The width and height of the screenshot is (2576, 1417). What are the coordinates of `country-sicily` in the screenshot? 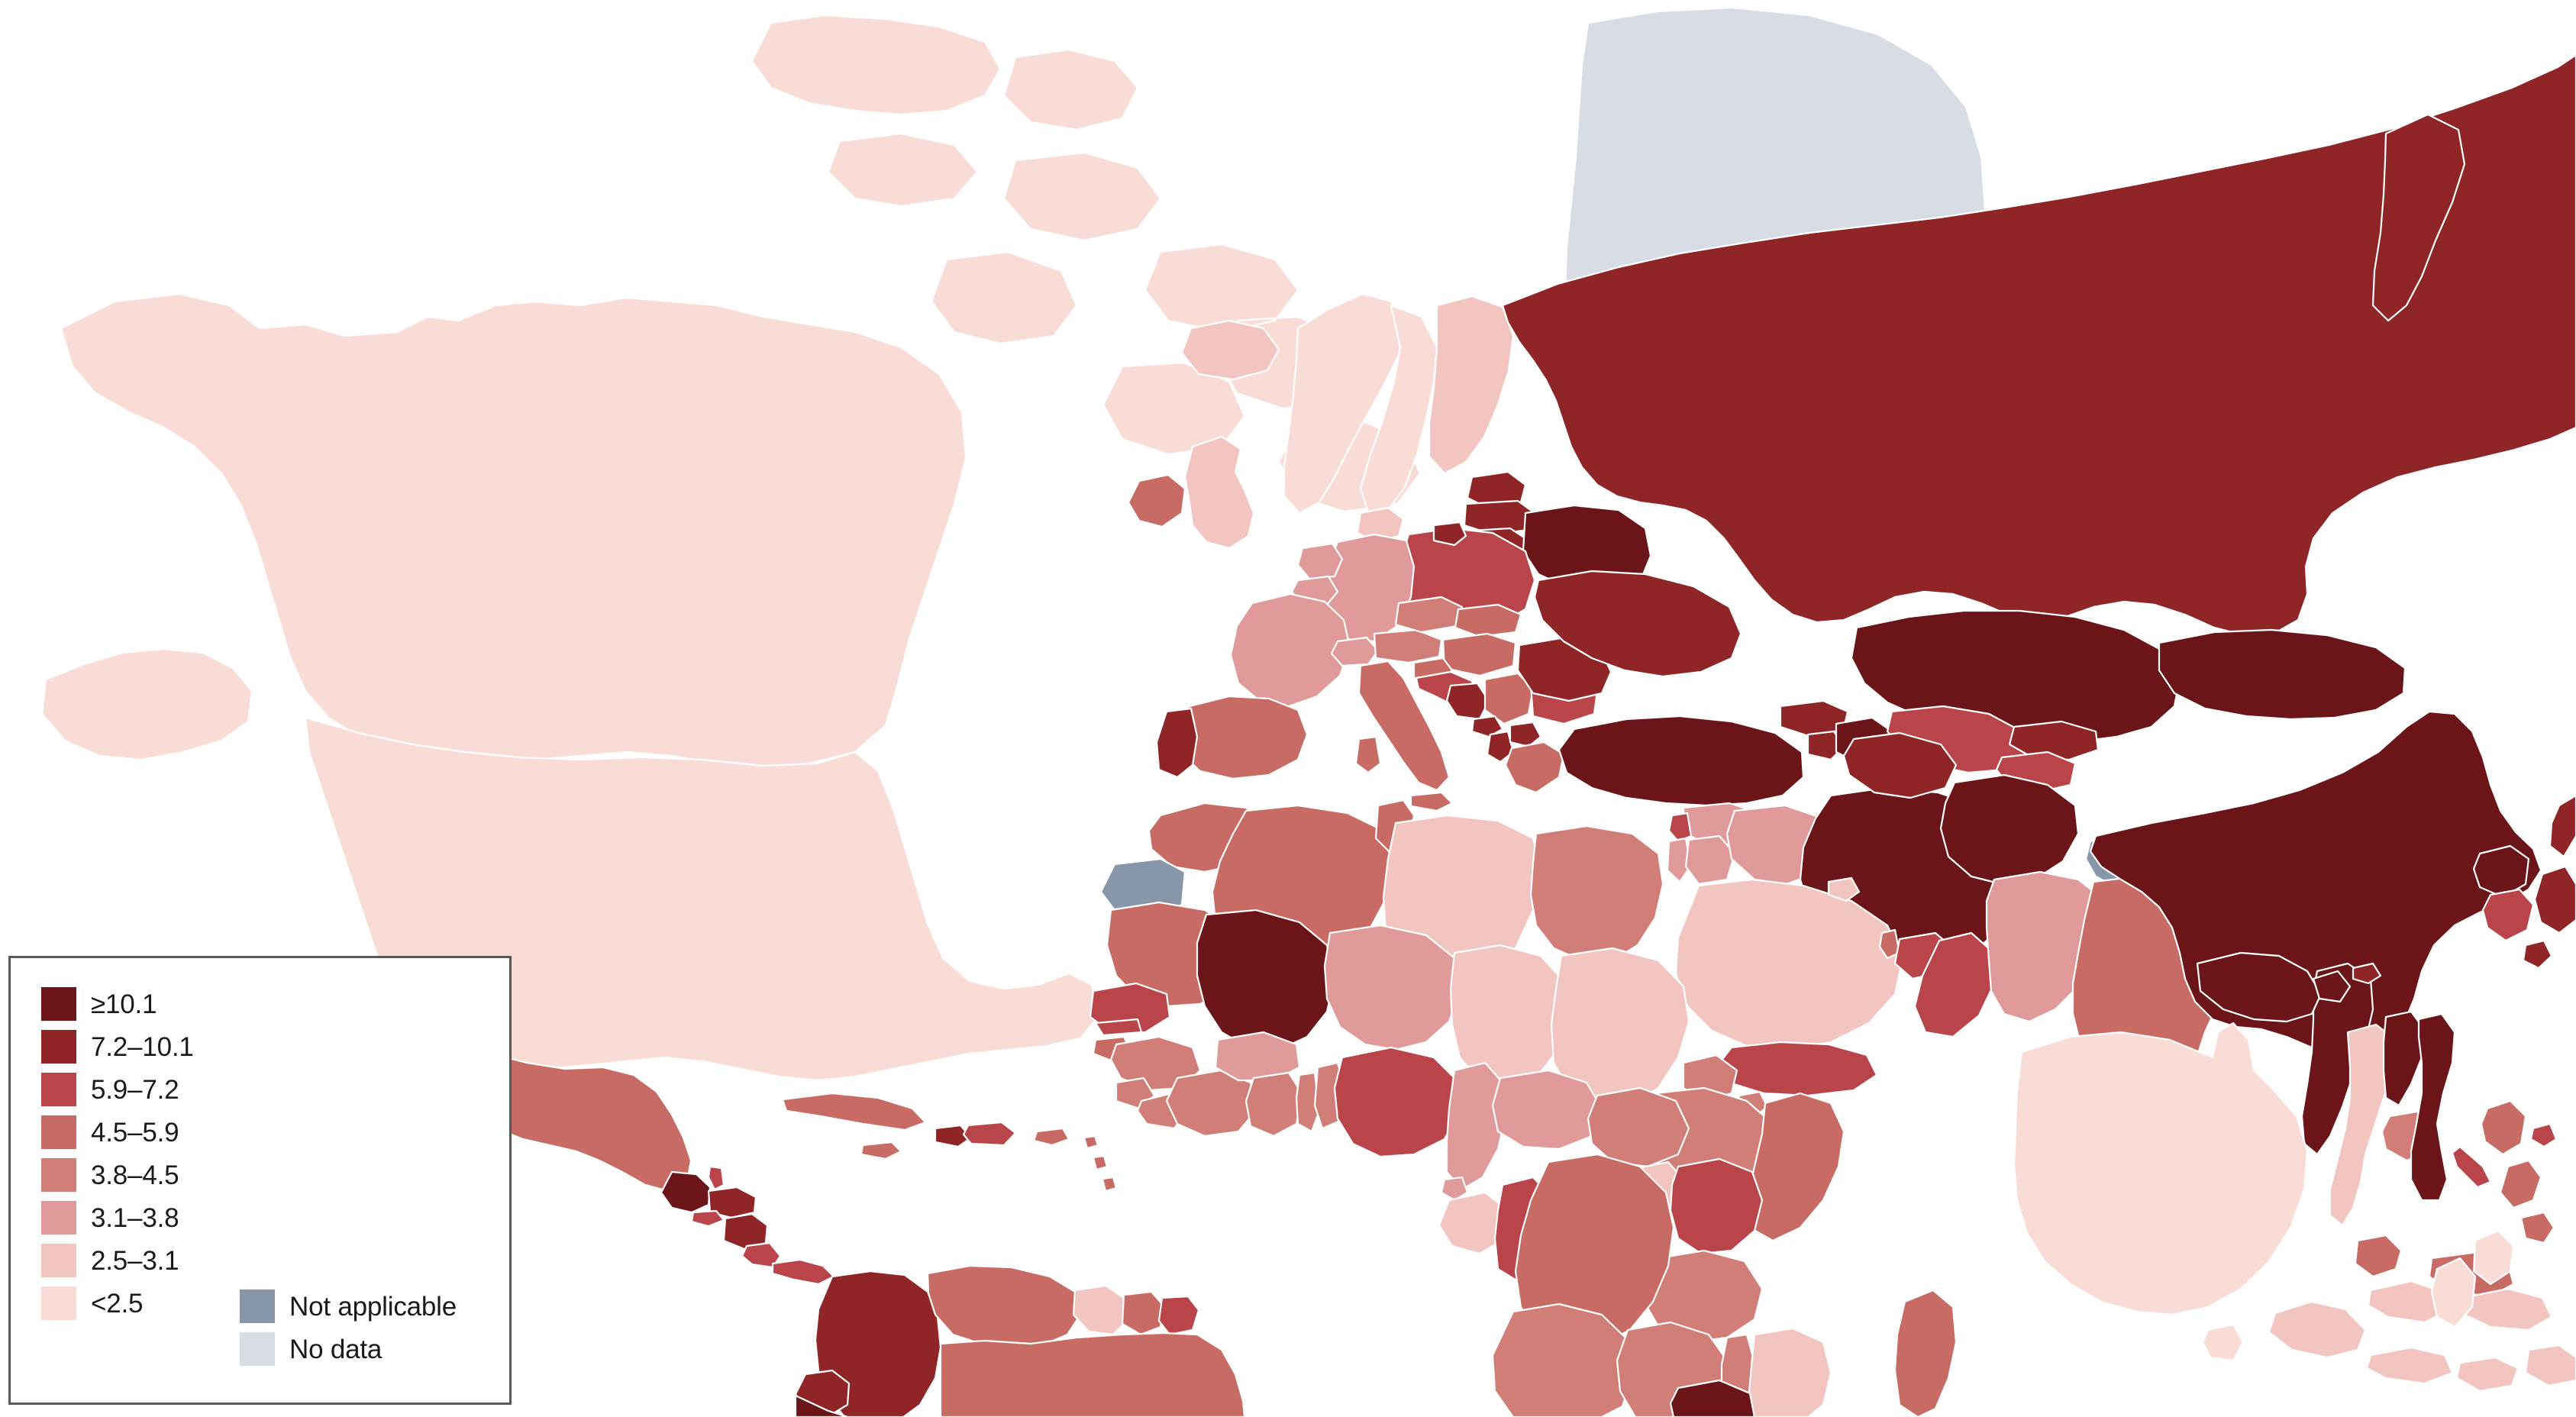 It's located at (1431, 801).